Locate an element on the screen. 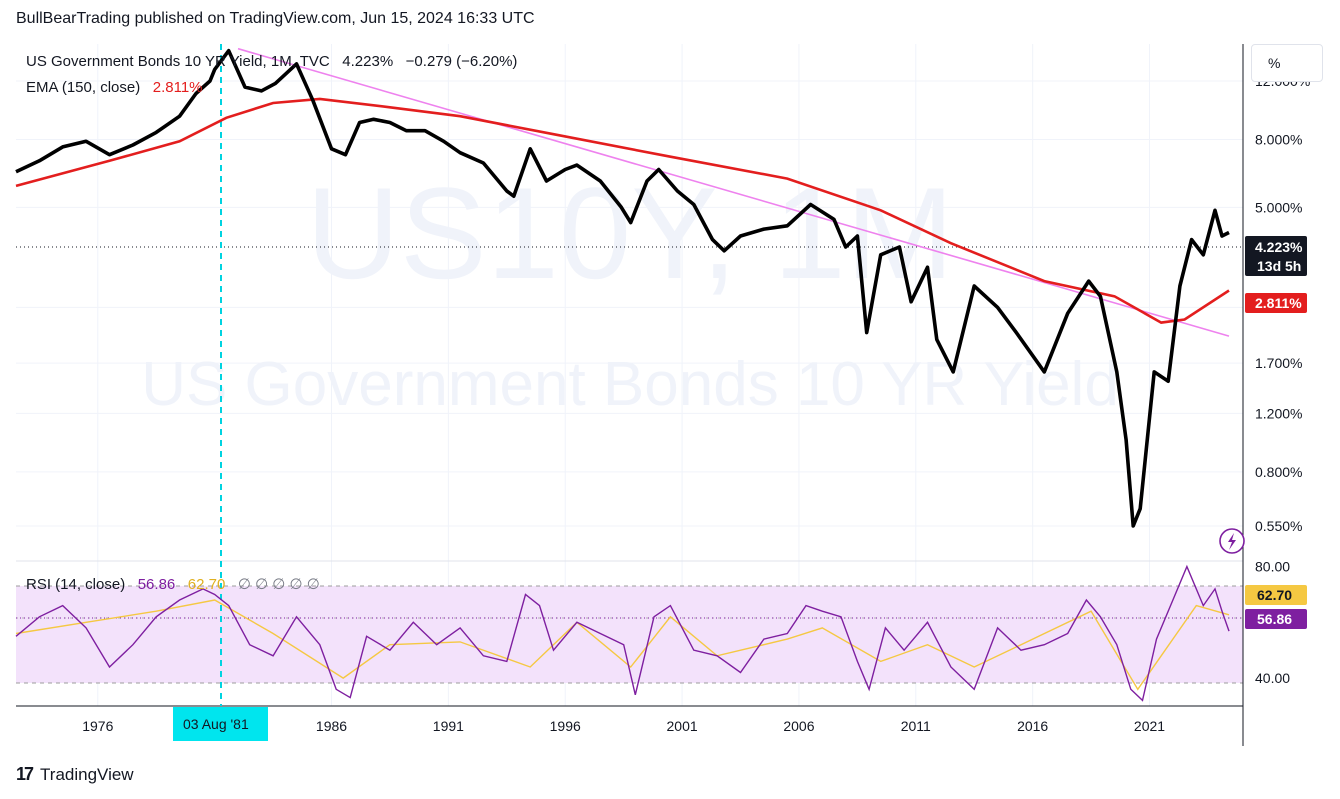 This screenshot has height=799, width=1340. price-tick-label-4: 1.700% is located at coordinates (1278, 363).